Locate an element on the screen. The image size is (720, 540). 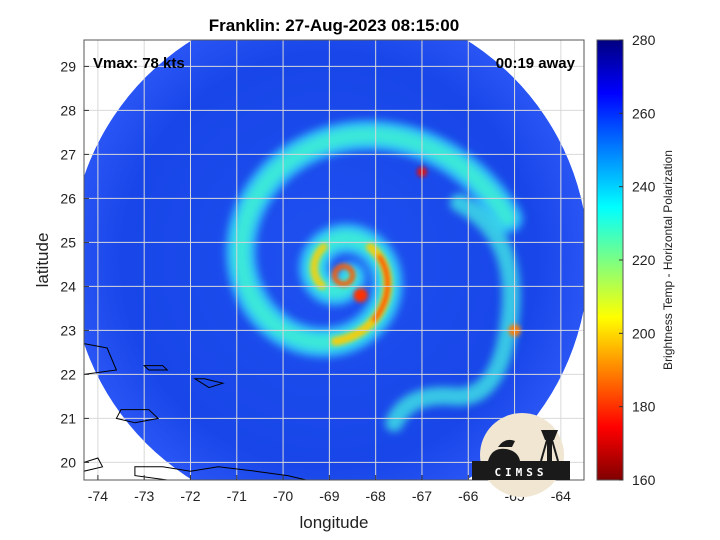
x-tick-label: -74 is located at coordinates (98, 496).